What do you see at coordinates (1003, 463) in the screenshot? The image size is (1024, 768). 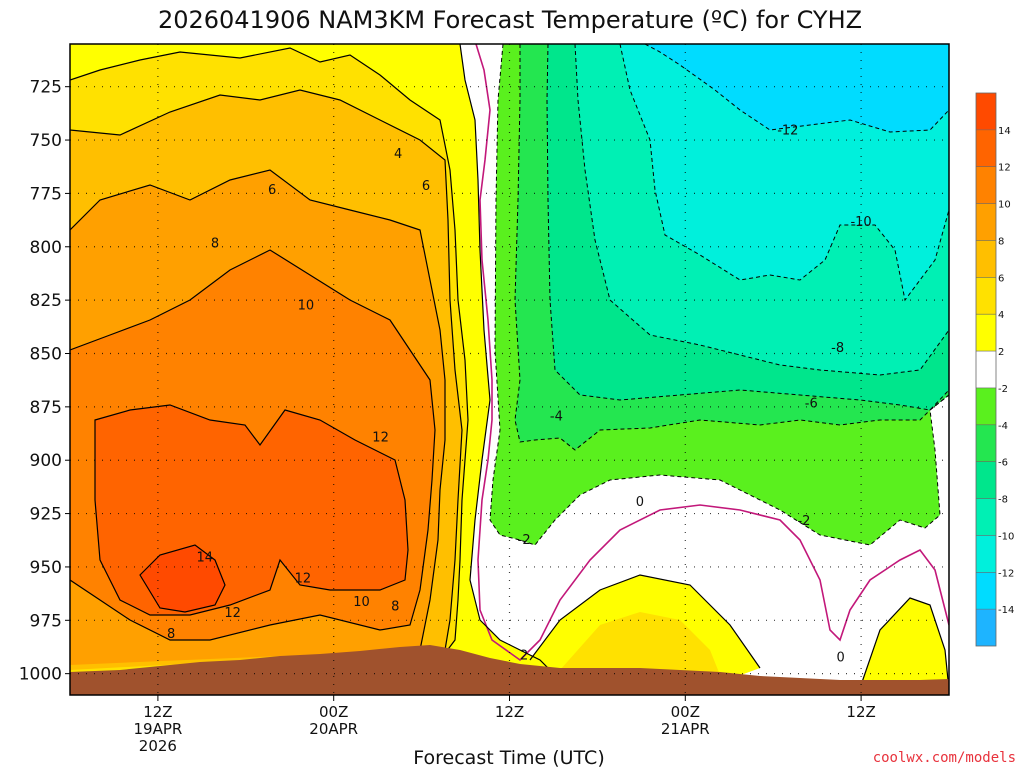 I see `colorbar-tick-label: -6` at bounding box center [1003, 463].